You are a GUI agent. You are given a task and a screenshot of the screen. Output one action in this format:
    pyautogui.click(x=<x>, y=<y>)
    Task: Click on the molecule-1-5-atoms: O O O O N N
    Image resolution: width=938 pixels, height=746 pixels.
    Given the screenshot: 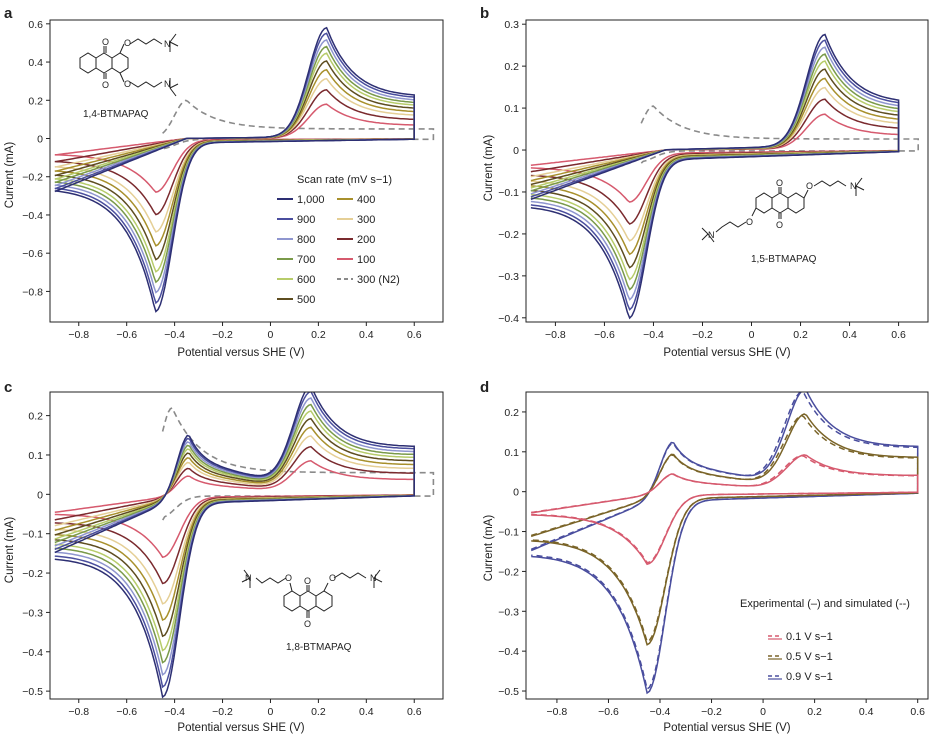 What is the action you would take?
    pyautogui.click(x=782, y=209)
    